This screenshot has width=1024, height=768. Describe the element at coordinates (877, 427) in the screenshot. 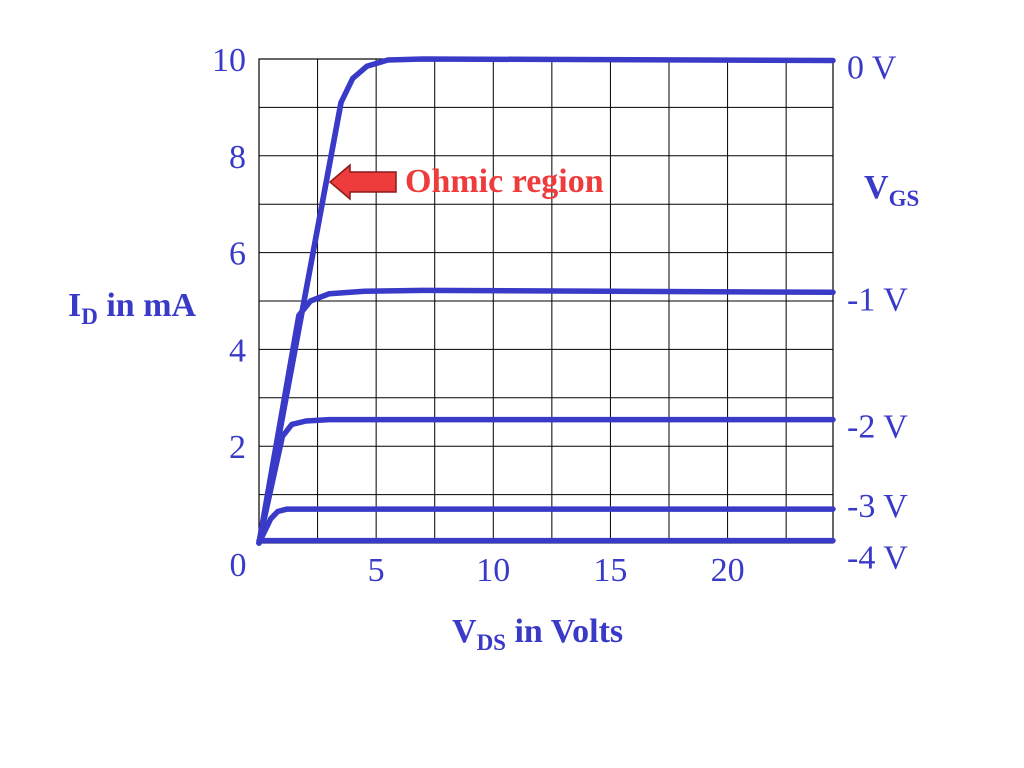

I see `curve-label: -2 V` at that location.